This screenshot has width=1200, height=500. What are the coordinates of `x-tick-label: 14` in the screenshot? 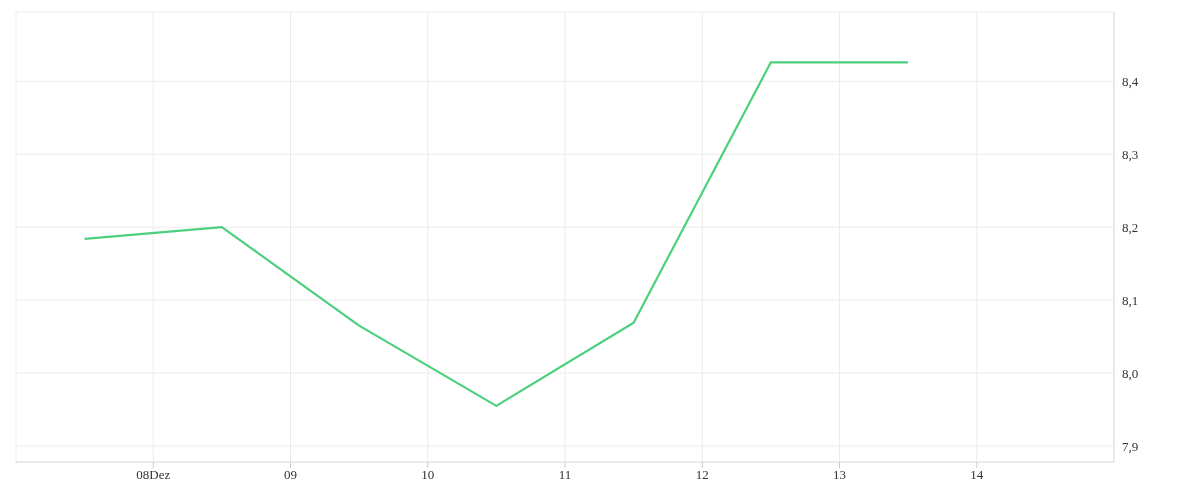 It's located at (977, 475).